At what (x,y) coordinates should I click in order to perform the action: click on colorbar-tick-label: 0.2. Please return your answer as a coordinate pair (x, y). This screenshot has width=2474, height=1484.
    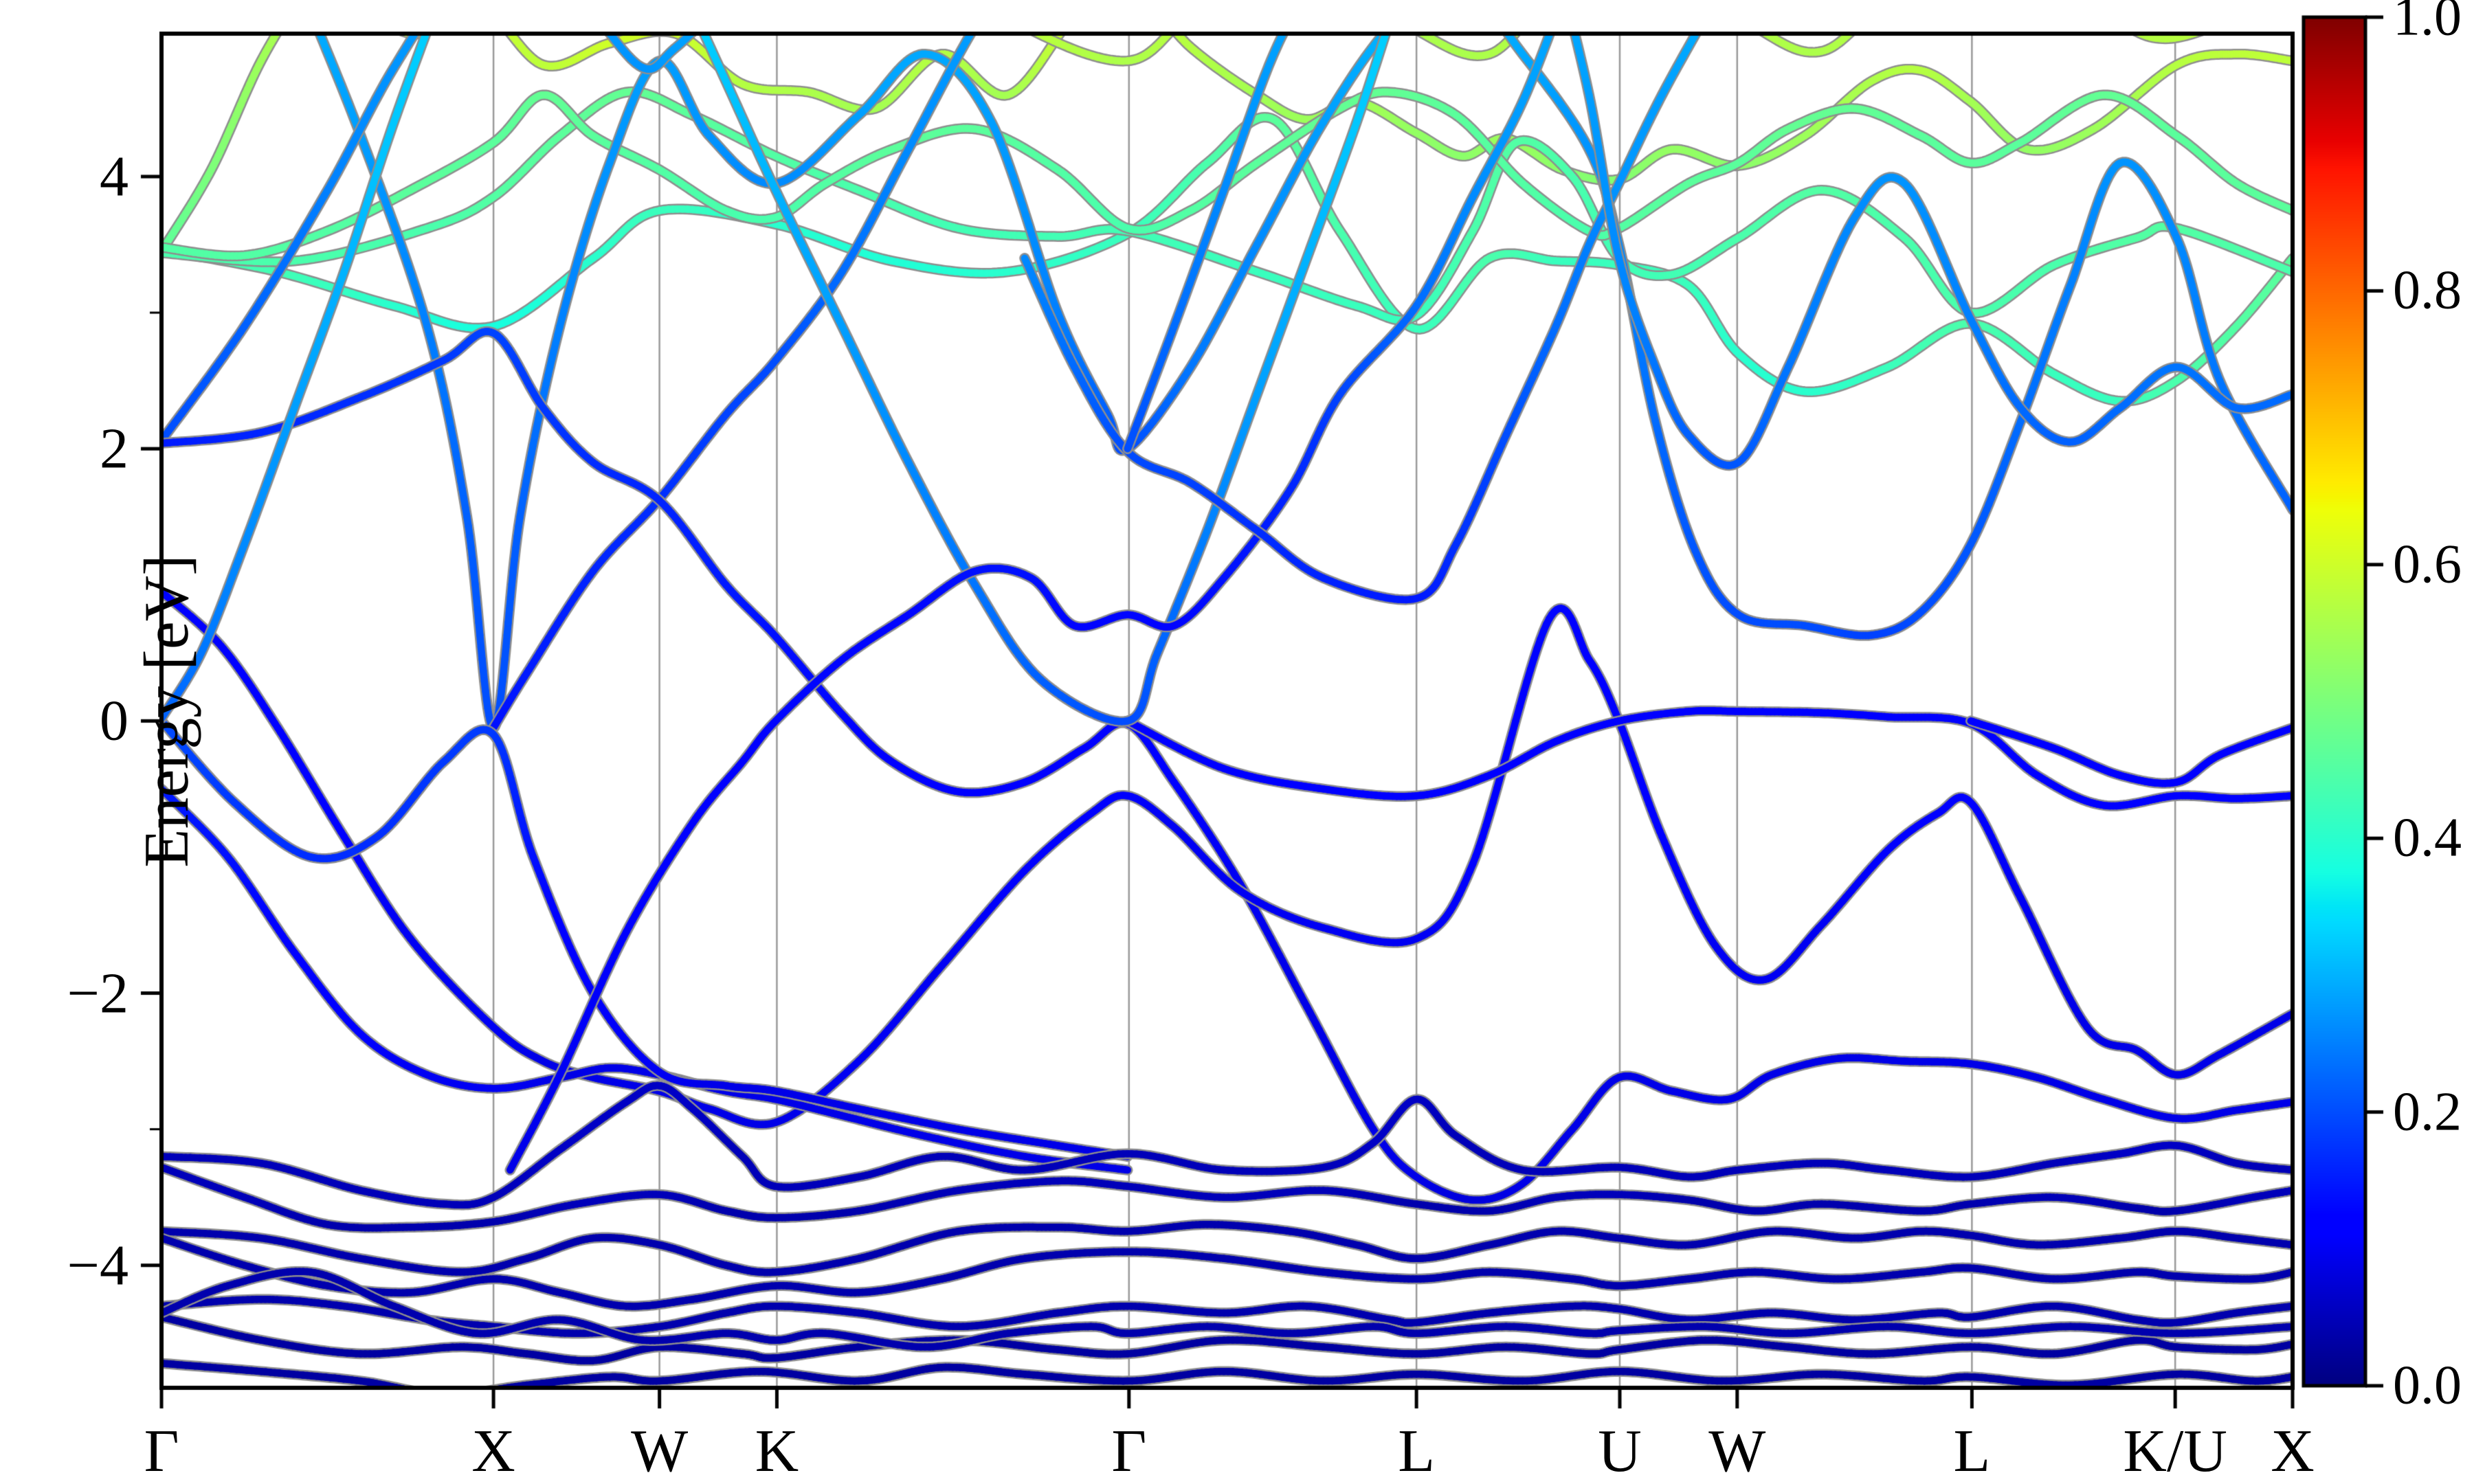
    Looking at the image, I should click on (2427, 1112).